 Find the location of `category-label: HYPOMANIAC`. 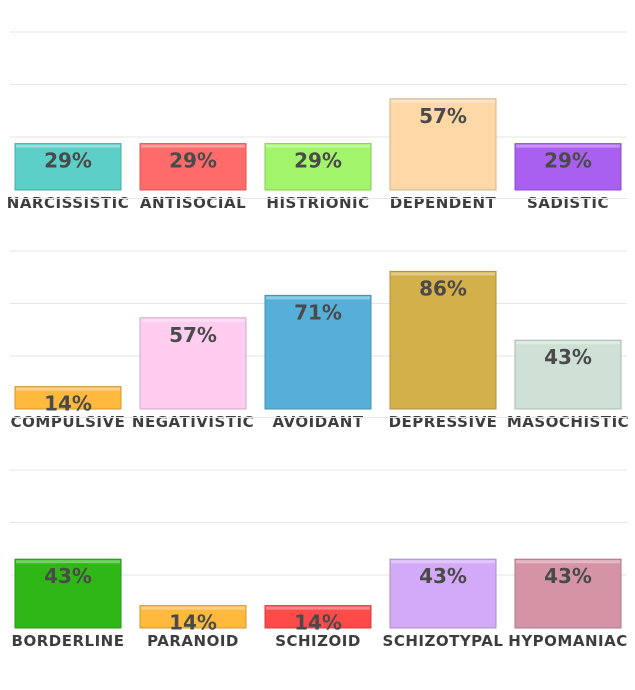

category-label: HYPOMANIAC is located at coordinates (567, 641).